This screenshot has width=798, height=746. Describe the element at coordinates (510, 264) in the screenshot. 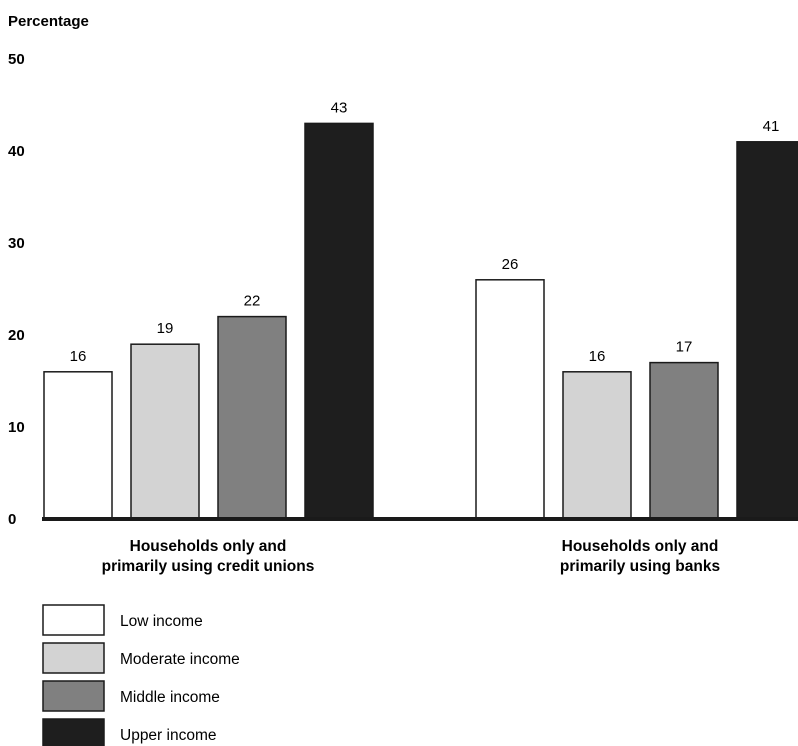

I see `data-label: 26` at that location.